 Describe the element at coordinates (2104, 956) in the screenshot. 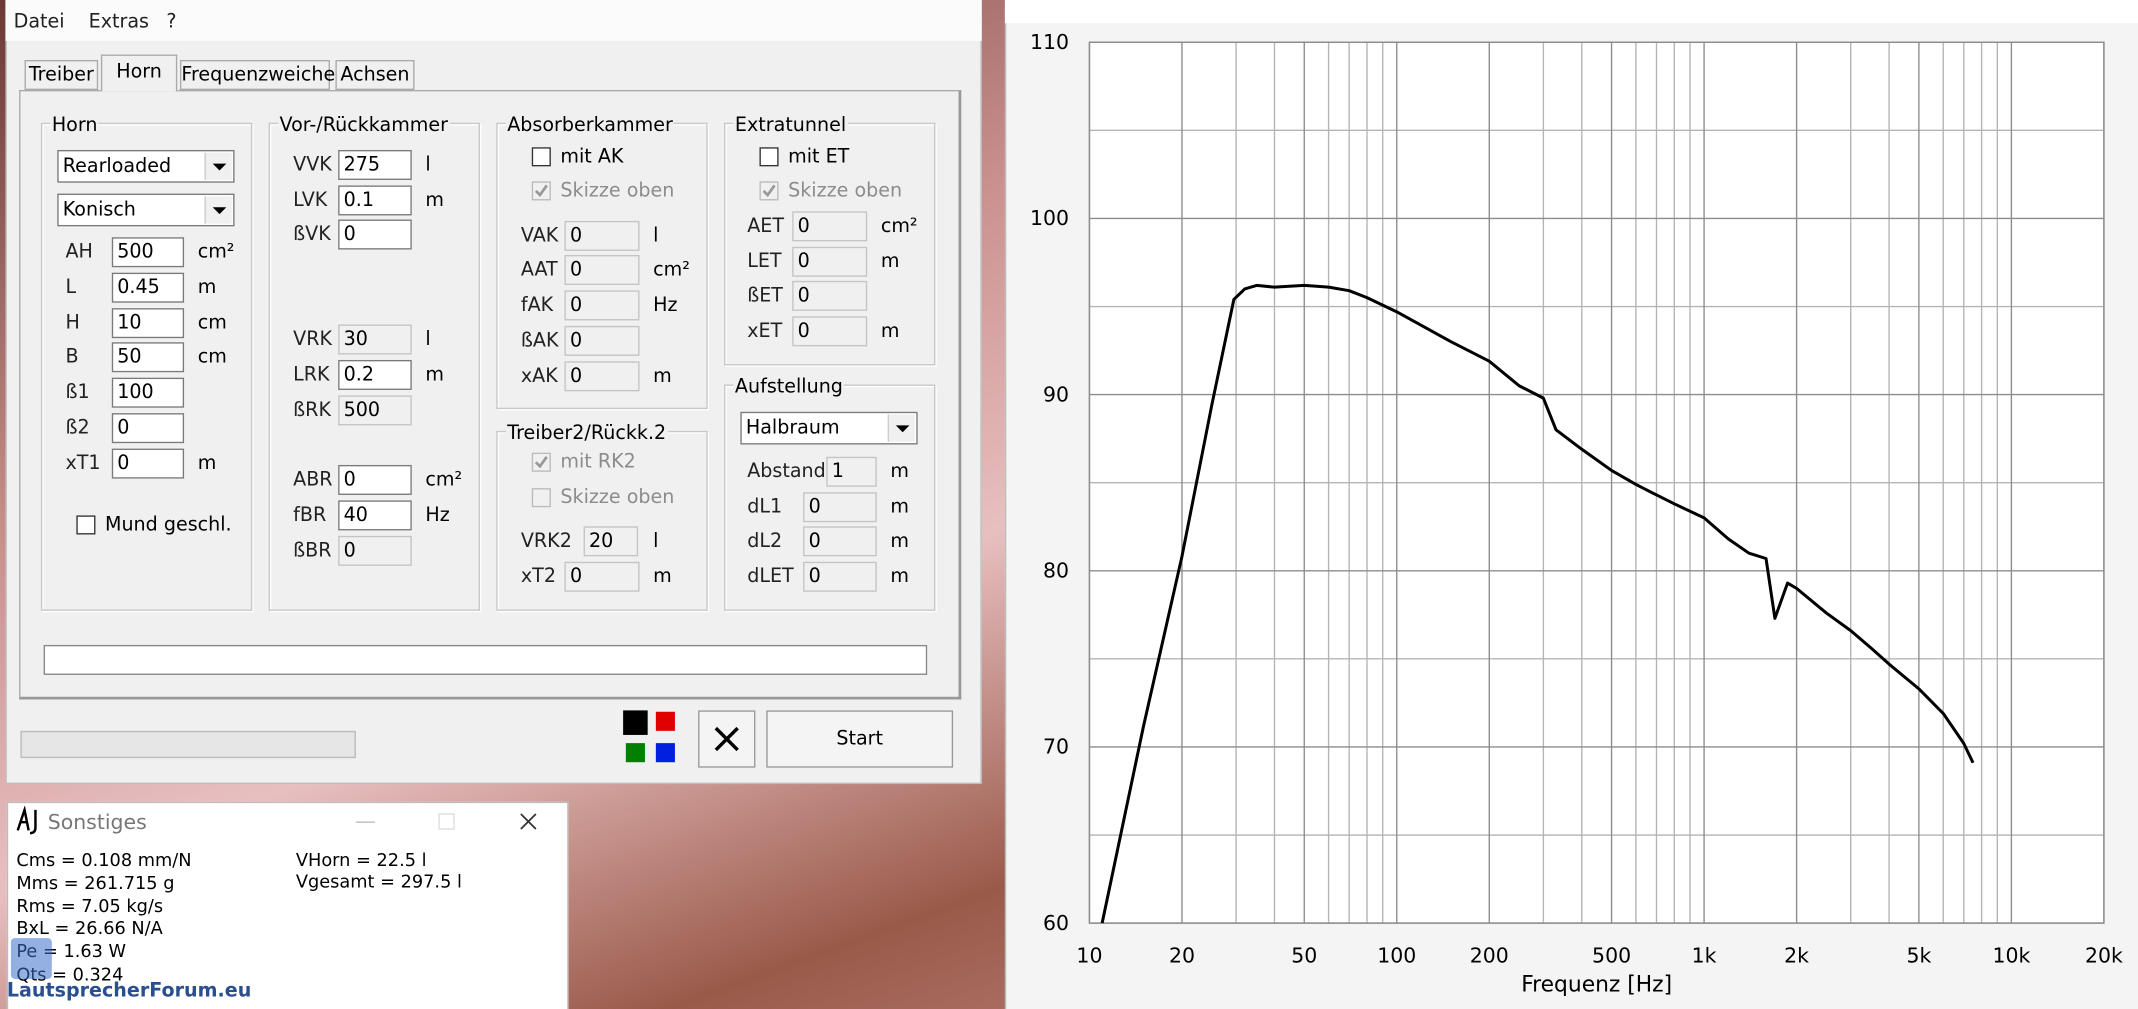

I see `x-tick-label: 20k` at that location.